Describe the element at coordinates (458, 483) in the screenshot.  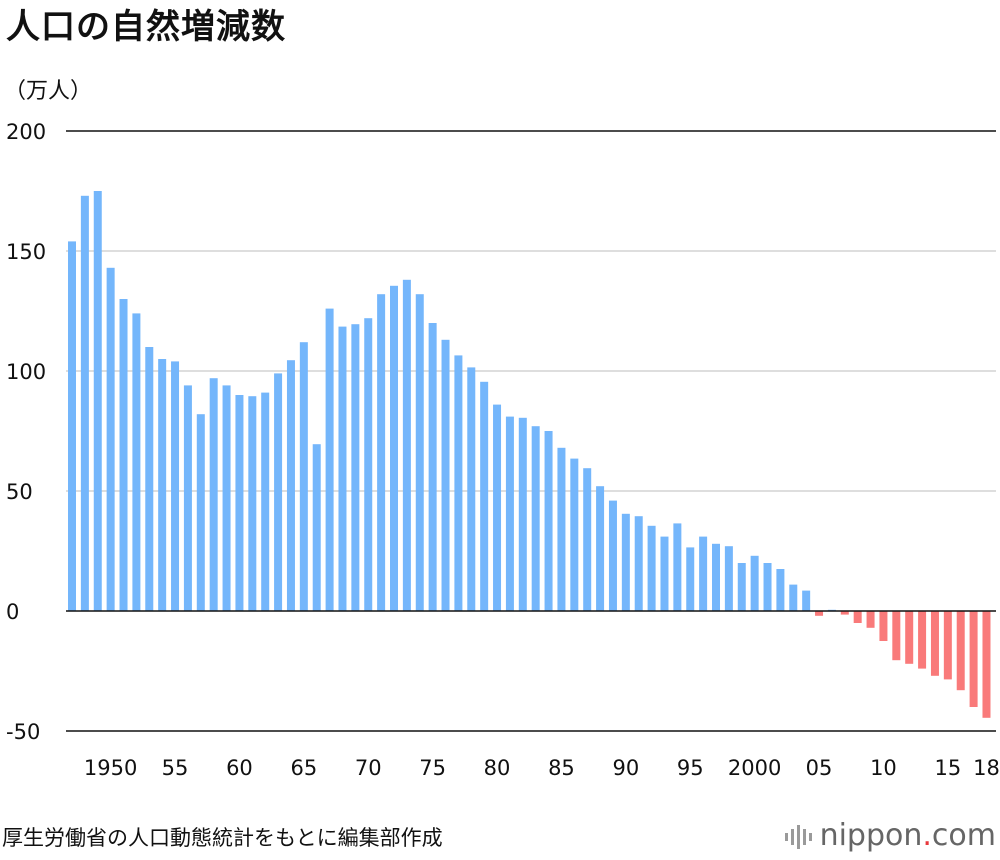
I see `bar-1977` at that location.